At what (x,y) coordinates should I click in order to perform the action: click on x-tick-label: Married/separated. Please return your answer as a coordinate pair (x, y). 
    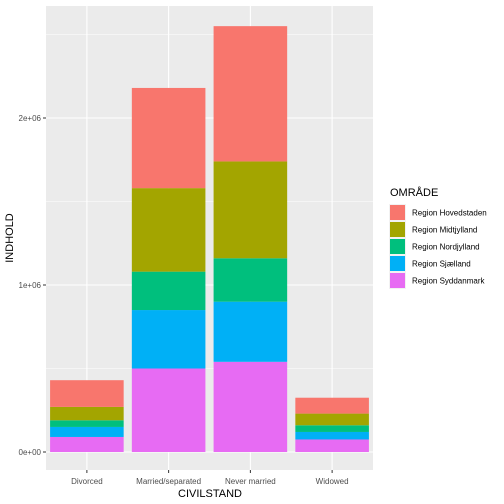
    Looking at the image, I should click on (168, 481).